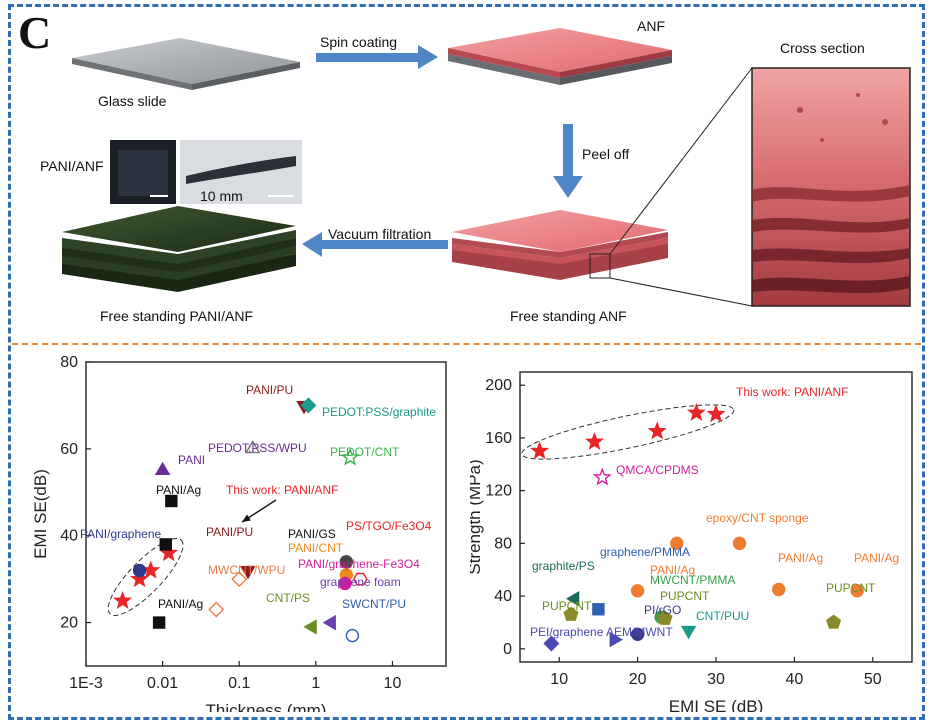 The height and width of the screenshot is (726, 933). What do you see at coordinates (498, 491) in the screenshot?
I see `y-tick-label: 120` at bounding box center [498, 491].